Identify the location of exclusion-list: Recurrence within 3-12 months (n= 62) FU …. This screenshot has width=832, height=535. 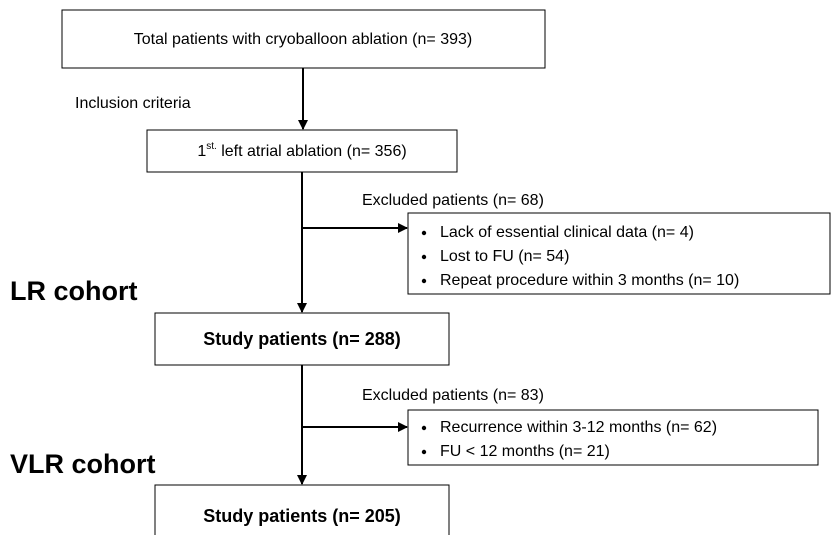
(569, 439).